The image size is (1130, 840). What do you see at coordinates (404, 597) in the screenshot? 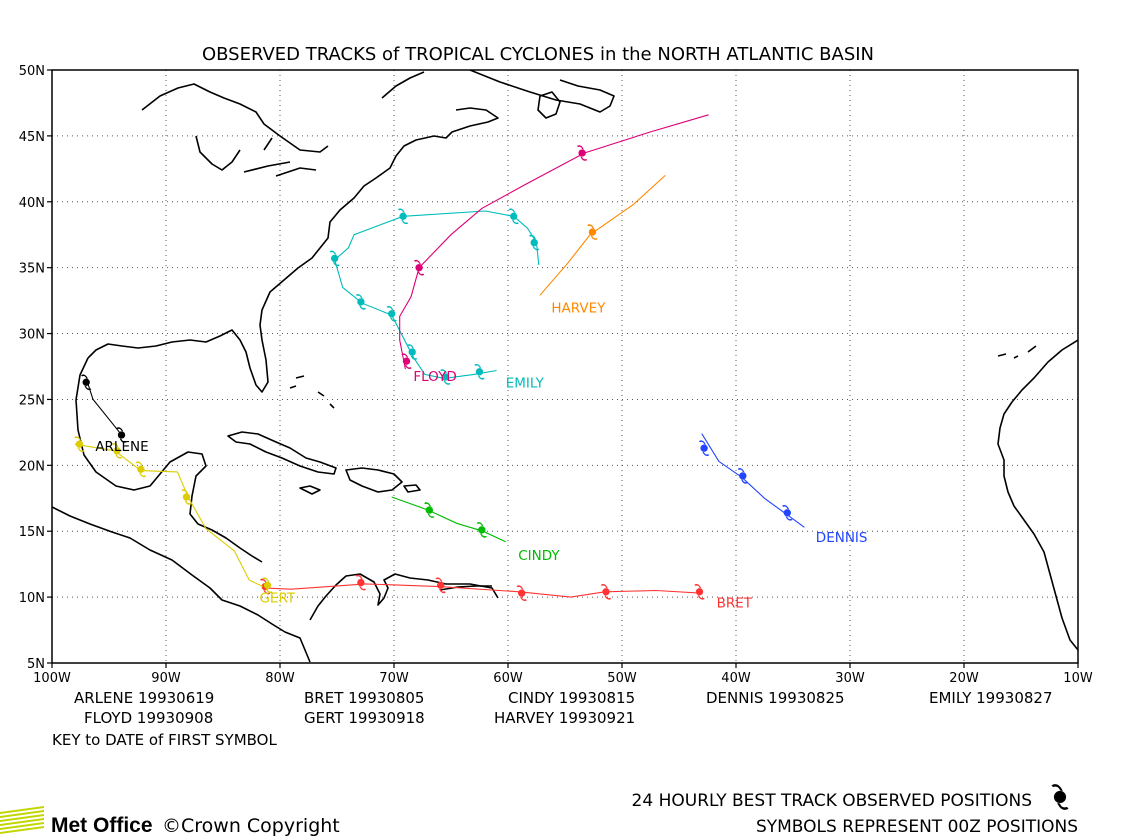
I see `central-america-east-coast` at bounding box center [404, 597].